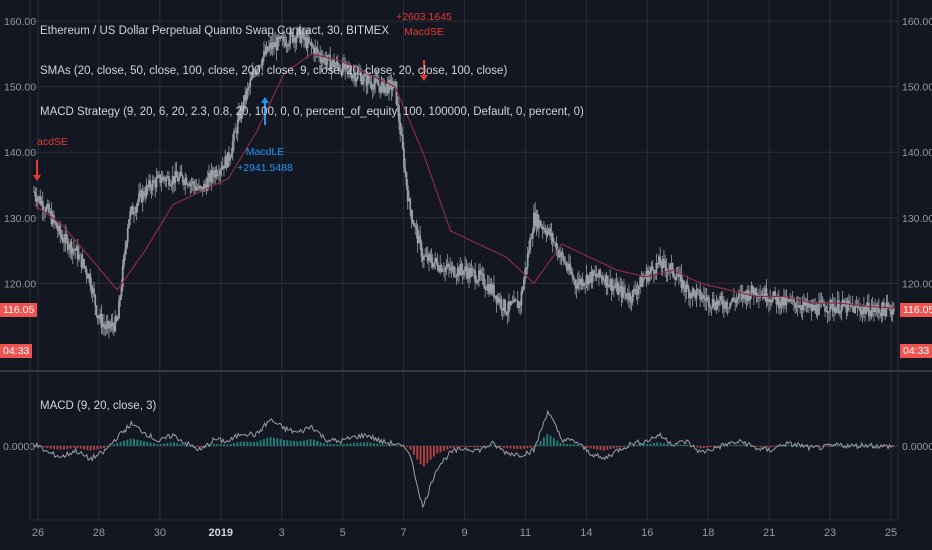  I want to click on x-tick-label: 21, so click(769, 533).